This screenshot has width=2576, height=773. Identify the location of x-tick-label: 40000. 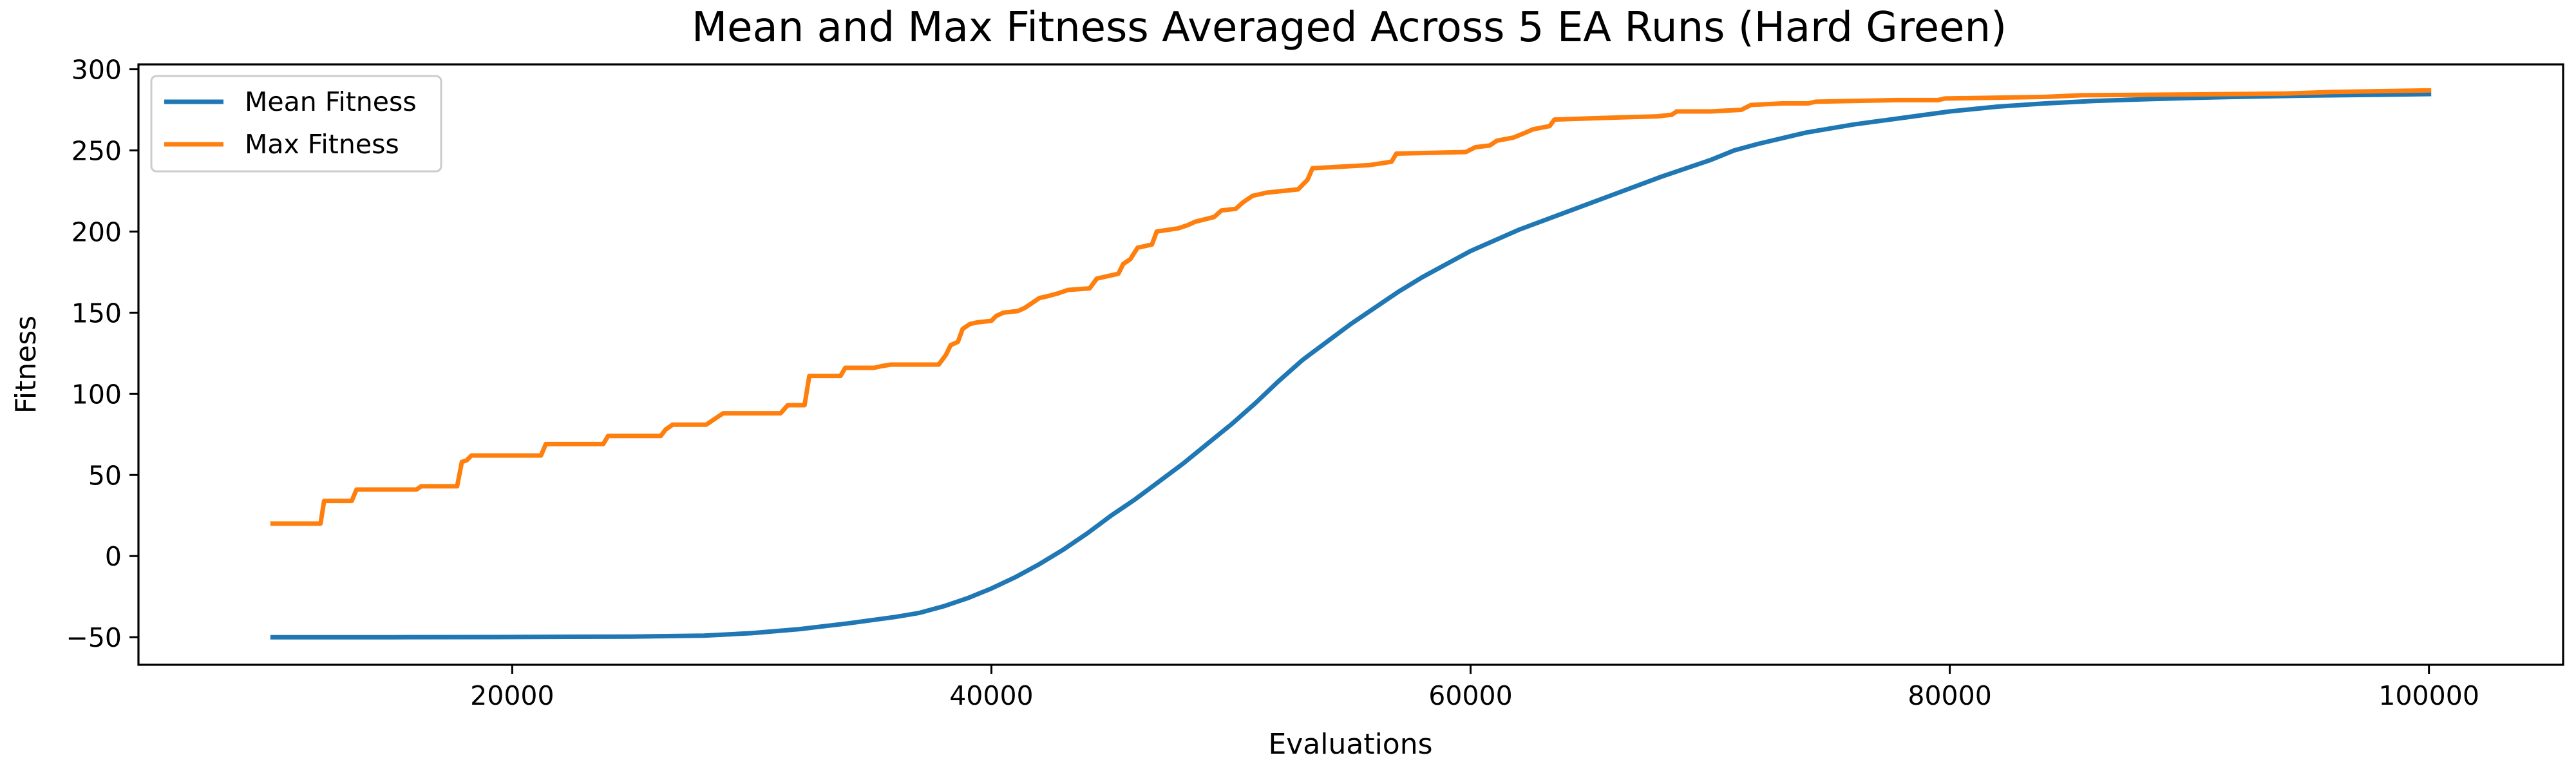
(991, 695).